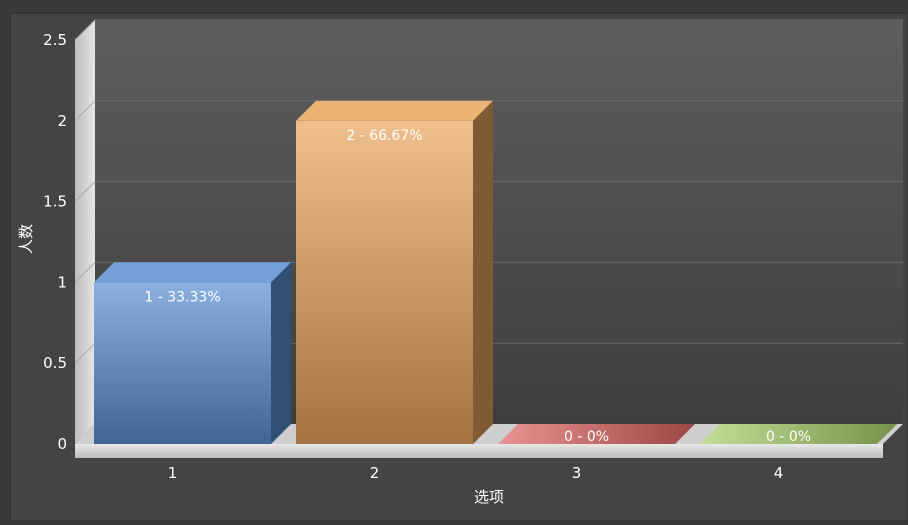 The width and height of the screenshot is (908, 525). I want to click on data-label: 2 - 66.67%, so click(384, 136).